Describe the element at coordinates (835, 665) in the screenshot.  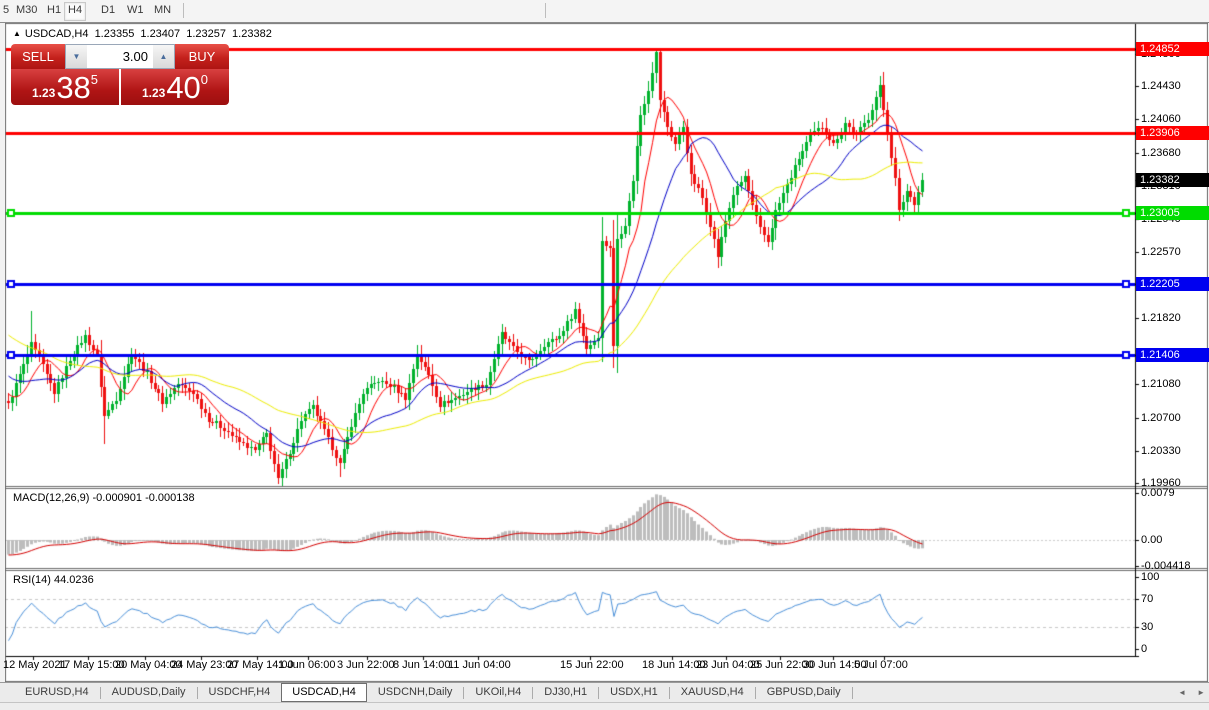
I see `time-axis-label: 30 Jun 14:00` at that location.